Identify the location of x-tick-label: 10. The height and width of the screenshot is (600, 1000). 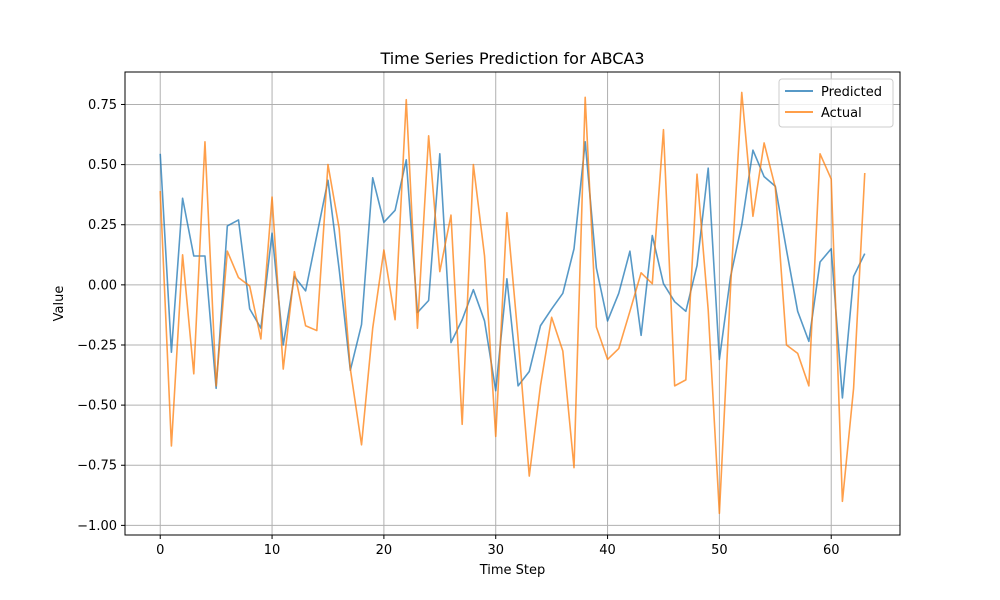
(272, 550).